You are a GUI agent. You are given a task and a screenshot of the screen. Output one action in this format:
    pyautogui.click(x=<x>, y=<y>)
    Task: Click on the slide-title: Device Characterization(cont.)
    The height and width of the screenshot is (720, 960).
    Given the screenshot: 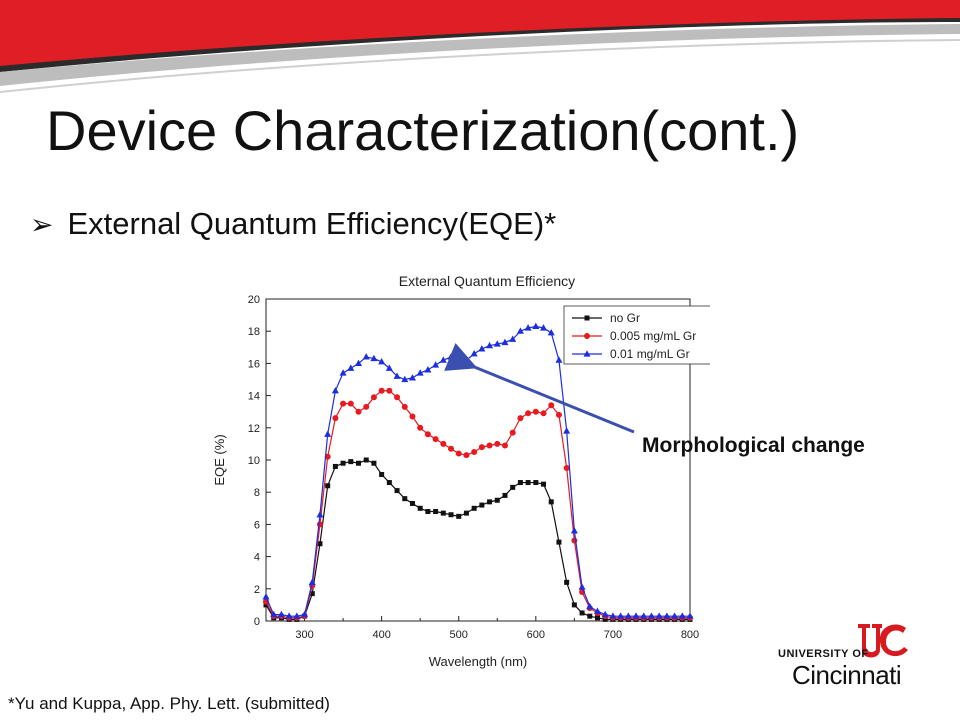 What is the action you would take?
    pyautogui.click(x=423, y=130)
    